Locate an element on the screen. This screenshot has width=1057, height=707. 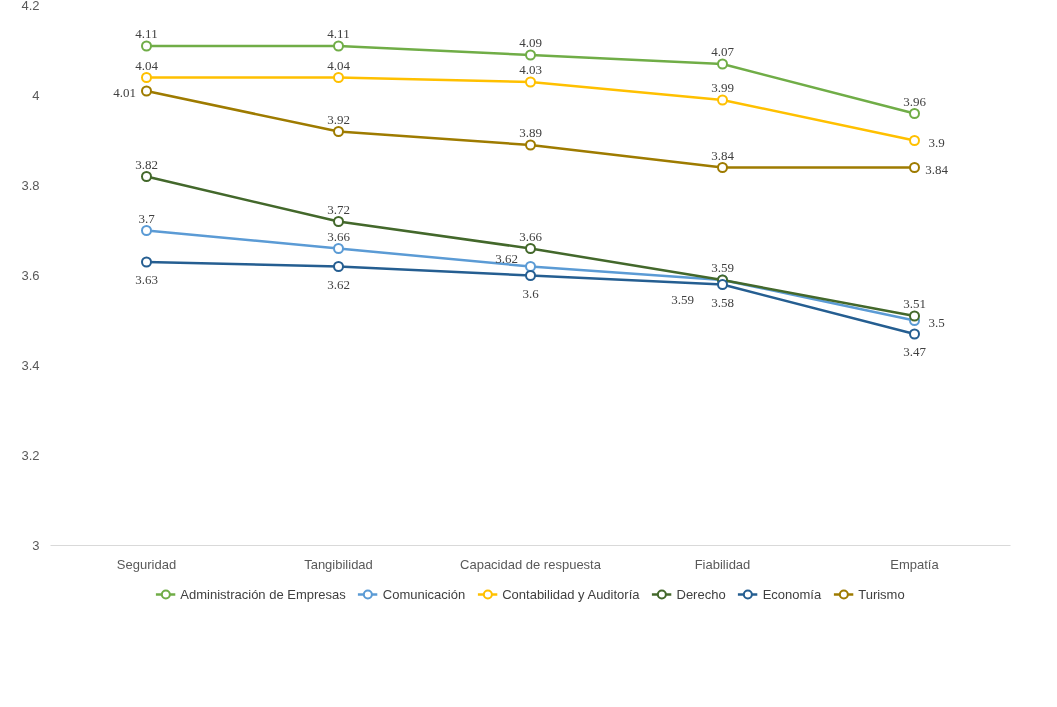
data-label: 3.96 is located at coordinates (915, 101).